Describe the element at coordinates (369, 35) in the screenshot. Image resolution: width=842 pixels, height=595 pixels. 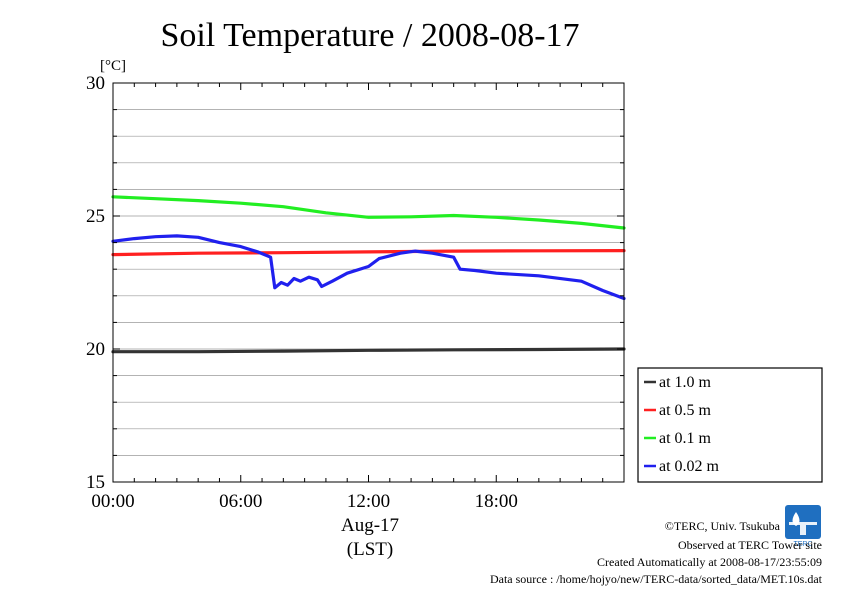
I see `chart-title: Soil Temperature / 2008-08-17` at that location.